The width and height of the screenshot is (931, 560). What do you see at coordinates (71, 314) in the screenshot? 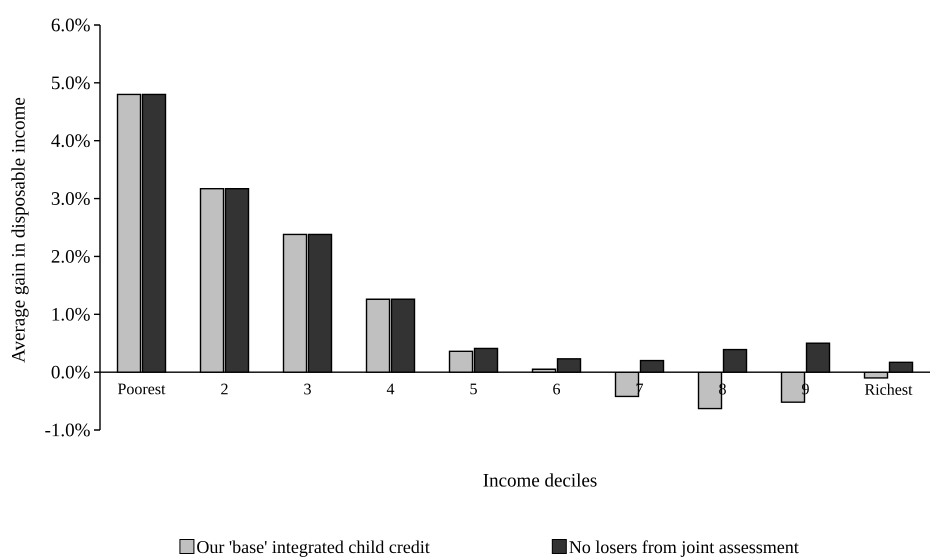
I see `y-tick-label: 1.0%` at bounding box center [71, 314].